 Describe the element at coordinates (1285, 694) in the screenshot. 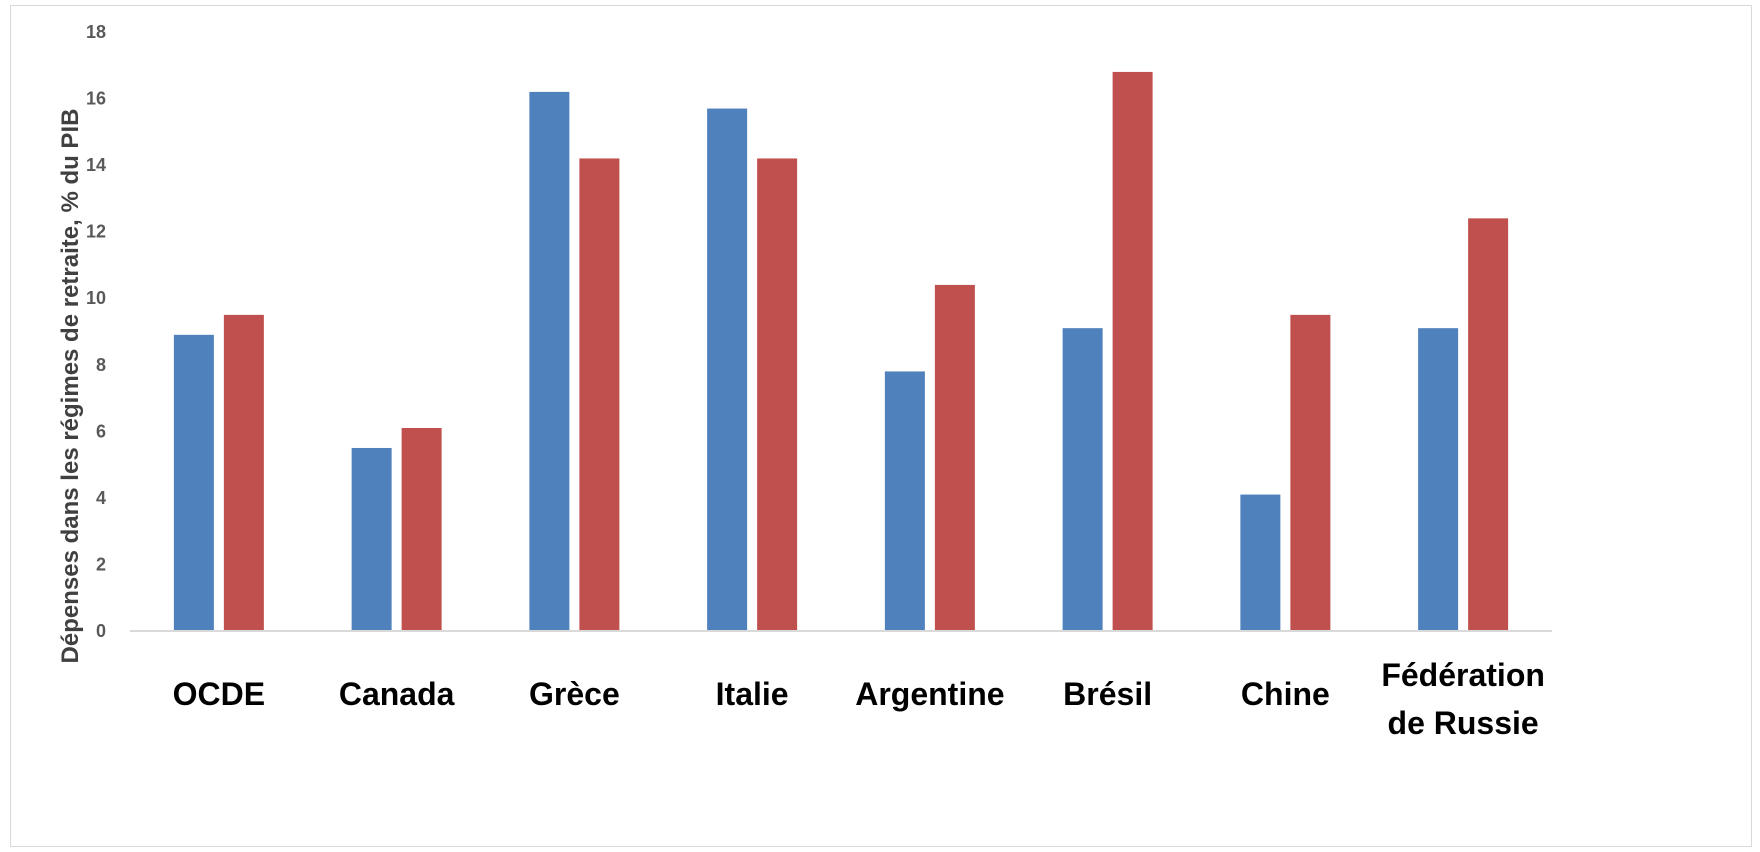

I see `x-category-label: Chine` at that location.